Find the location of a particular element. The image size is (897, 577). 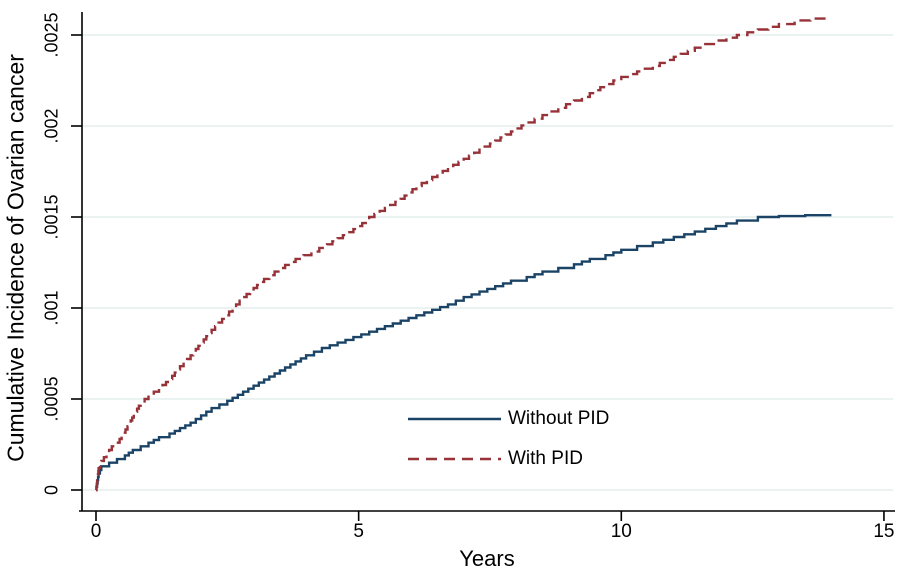

legend-item-without-pid: Without PID is located at coordinates (508, 419).